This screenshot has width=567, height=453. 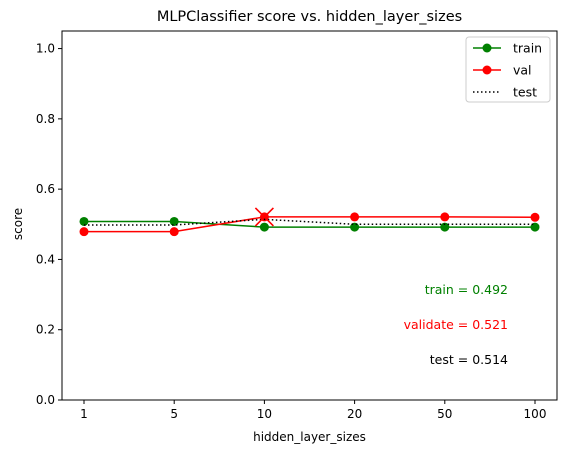 I want to click on y-tick-label: 0.4, so click(x=45, y=259).